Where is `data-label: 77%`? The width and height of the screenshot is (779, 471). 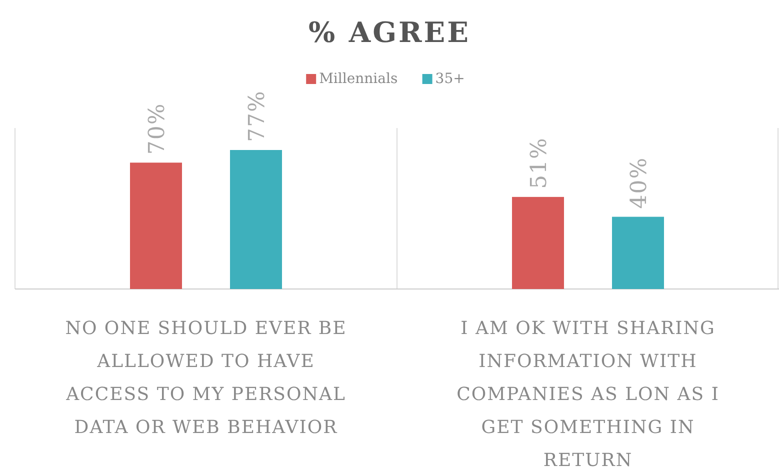 data-label: 77% is located at coordinates (257, 116).